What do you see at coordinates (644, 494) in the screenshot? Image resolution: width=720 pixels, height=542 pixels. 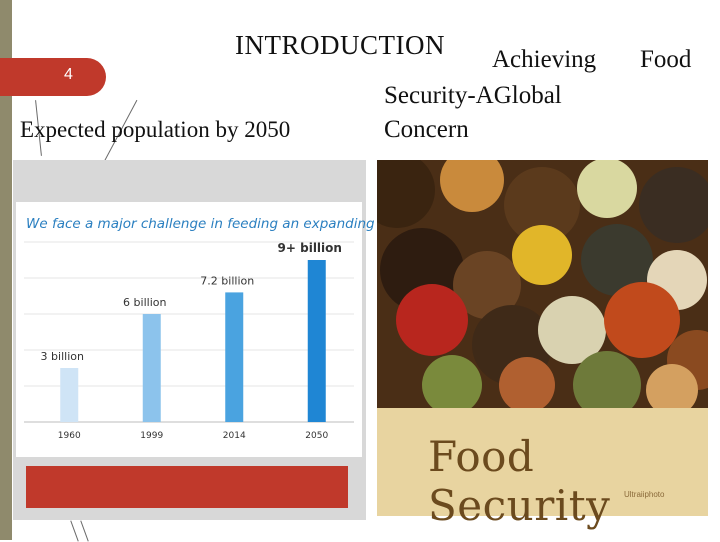 I see `photo-credit: Ultraiiphoto` at bounding box center [644, 494].